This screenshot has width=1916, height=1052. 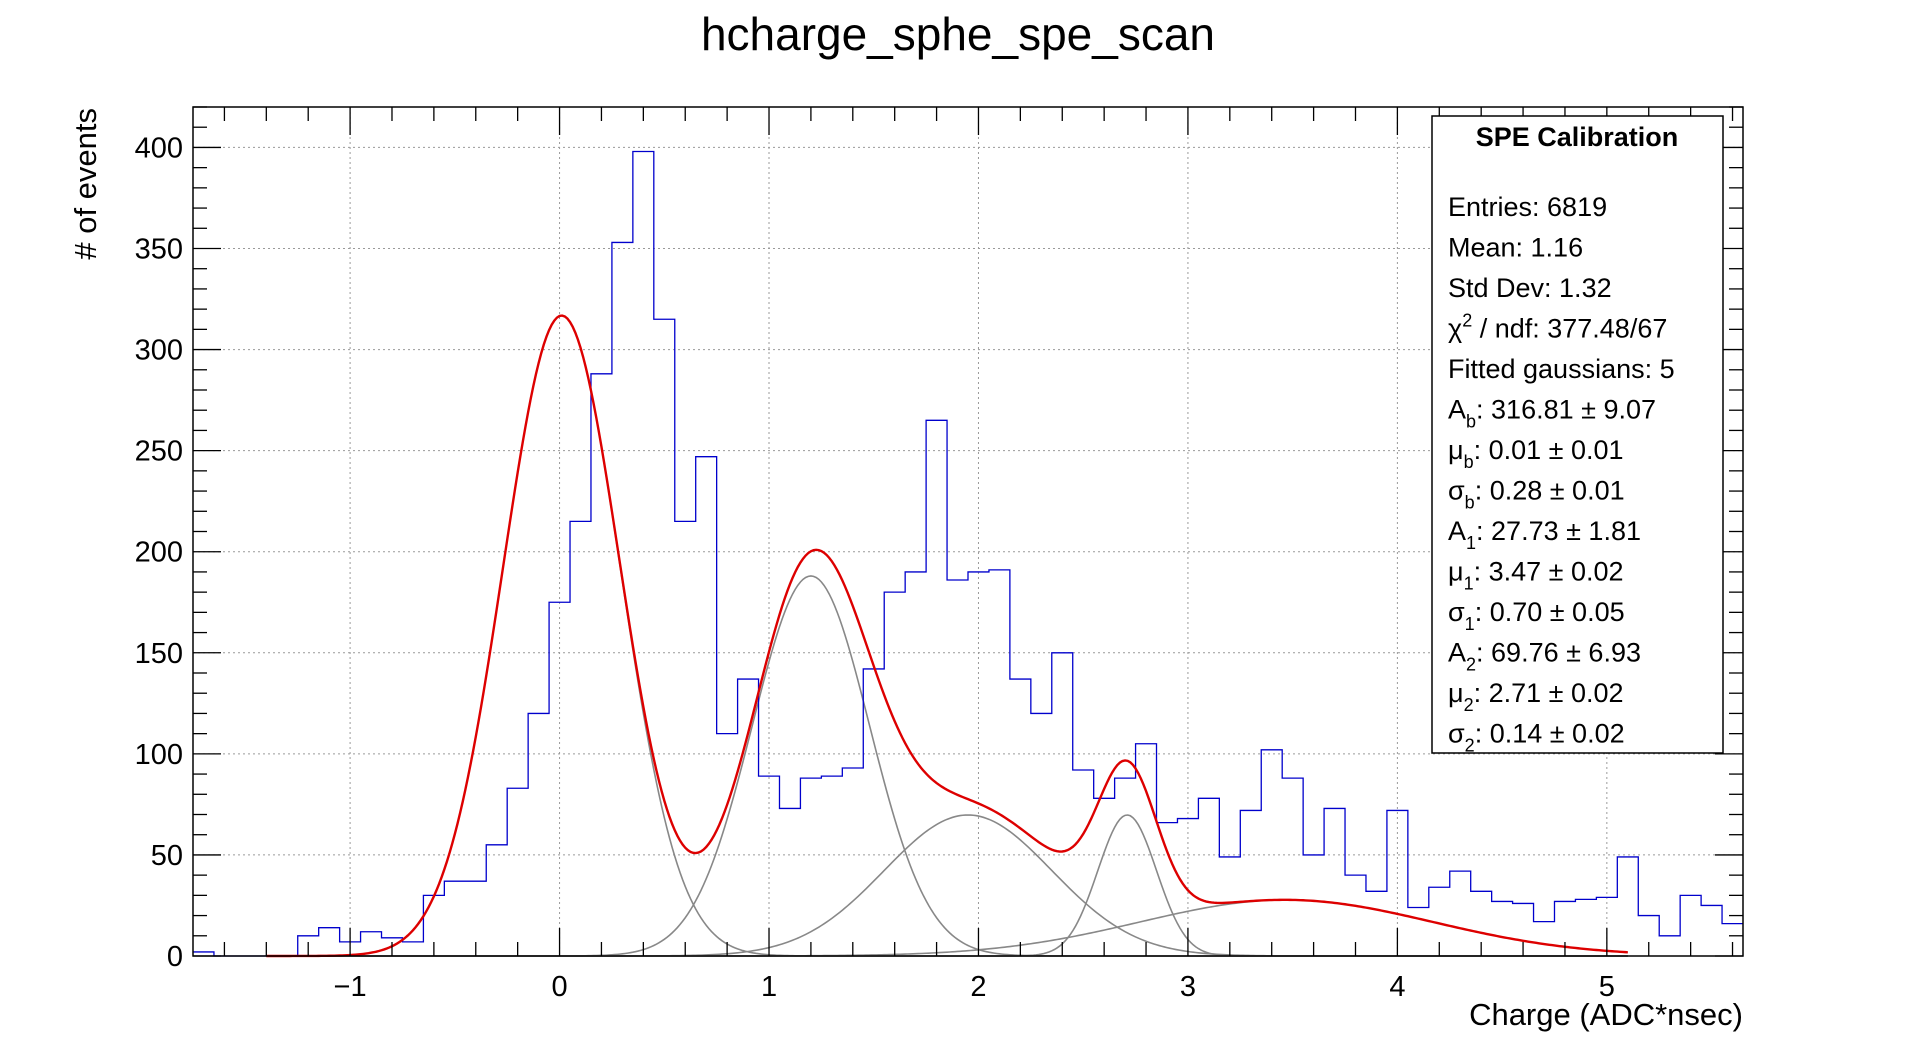 I want to click on stats-line: Entries: 6819, so click(x=1527, y=207).